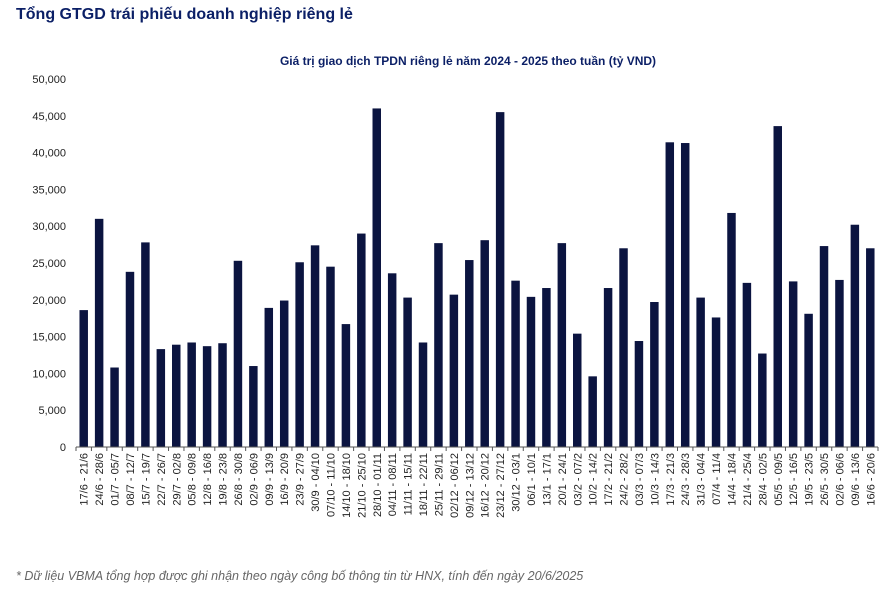  I want to click on y-tick-label: 35,000, so click(49, 190).